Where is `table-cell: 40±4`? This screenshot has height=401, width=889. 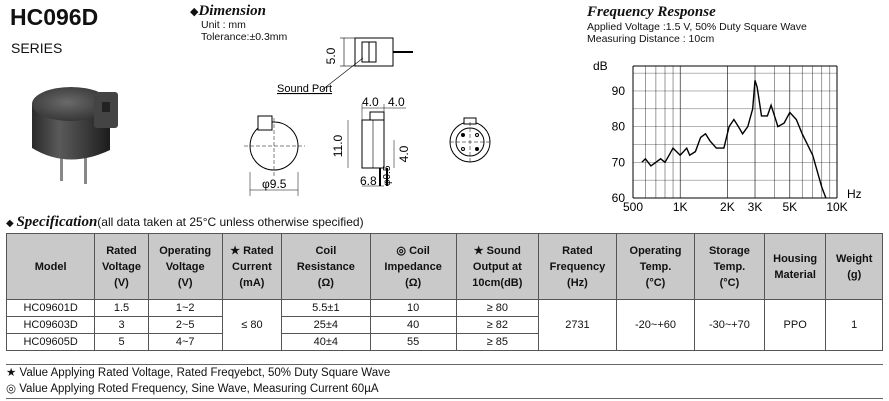
table-cell: 40±4 is located at coordinates (326, 342).